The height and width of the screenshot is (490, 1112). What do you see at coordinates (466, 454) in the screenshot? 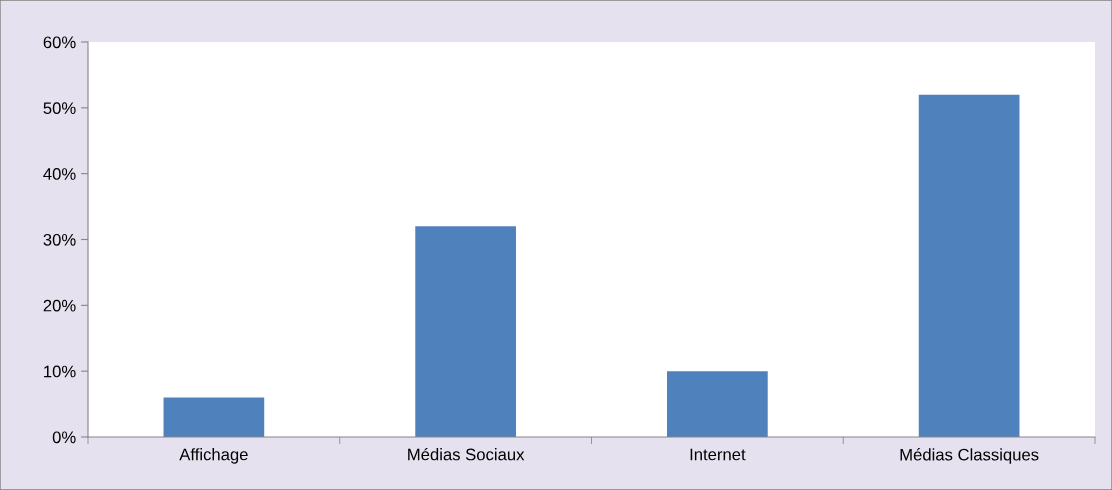
I see `x-tick-label: Médias Sociaux` at bounding box center [466, 454].